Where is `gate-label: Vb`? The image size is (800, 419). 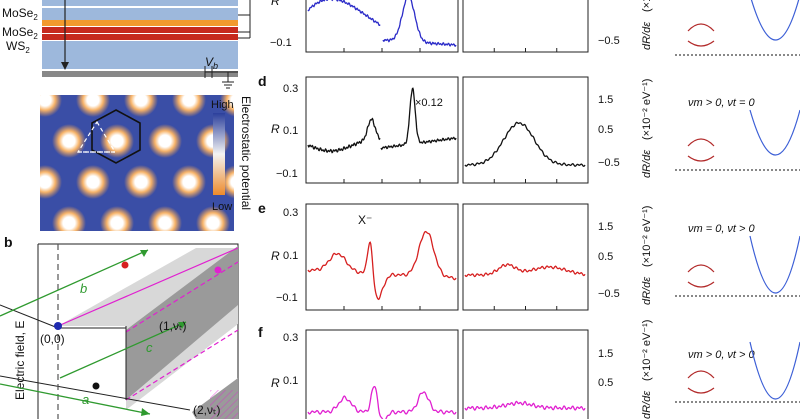 gate-label: Vb is located at coordinates (211, 63).